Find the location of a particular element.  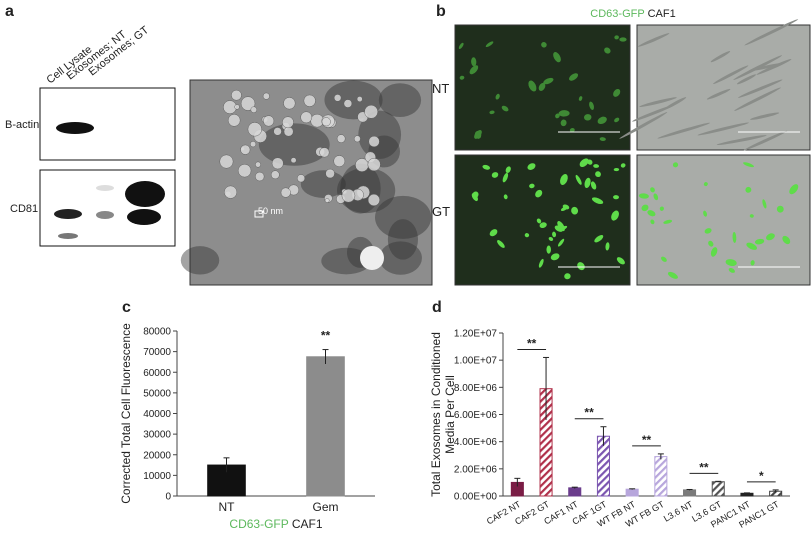

y-tick-label: 50000 is located at coordinates (157, 393).